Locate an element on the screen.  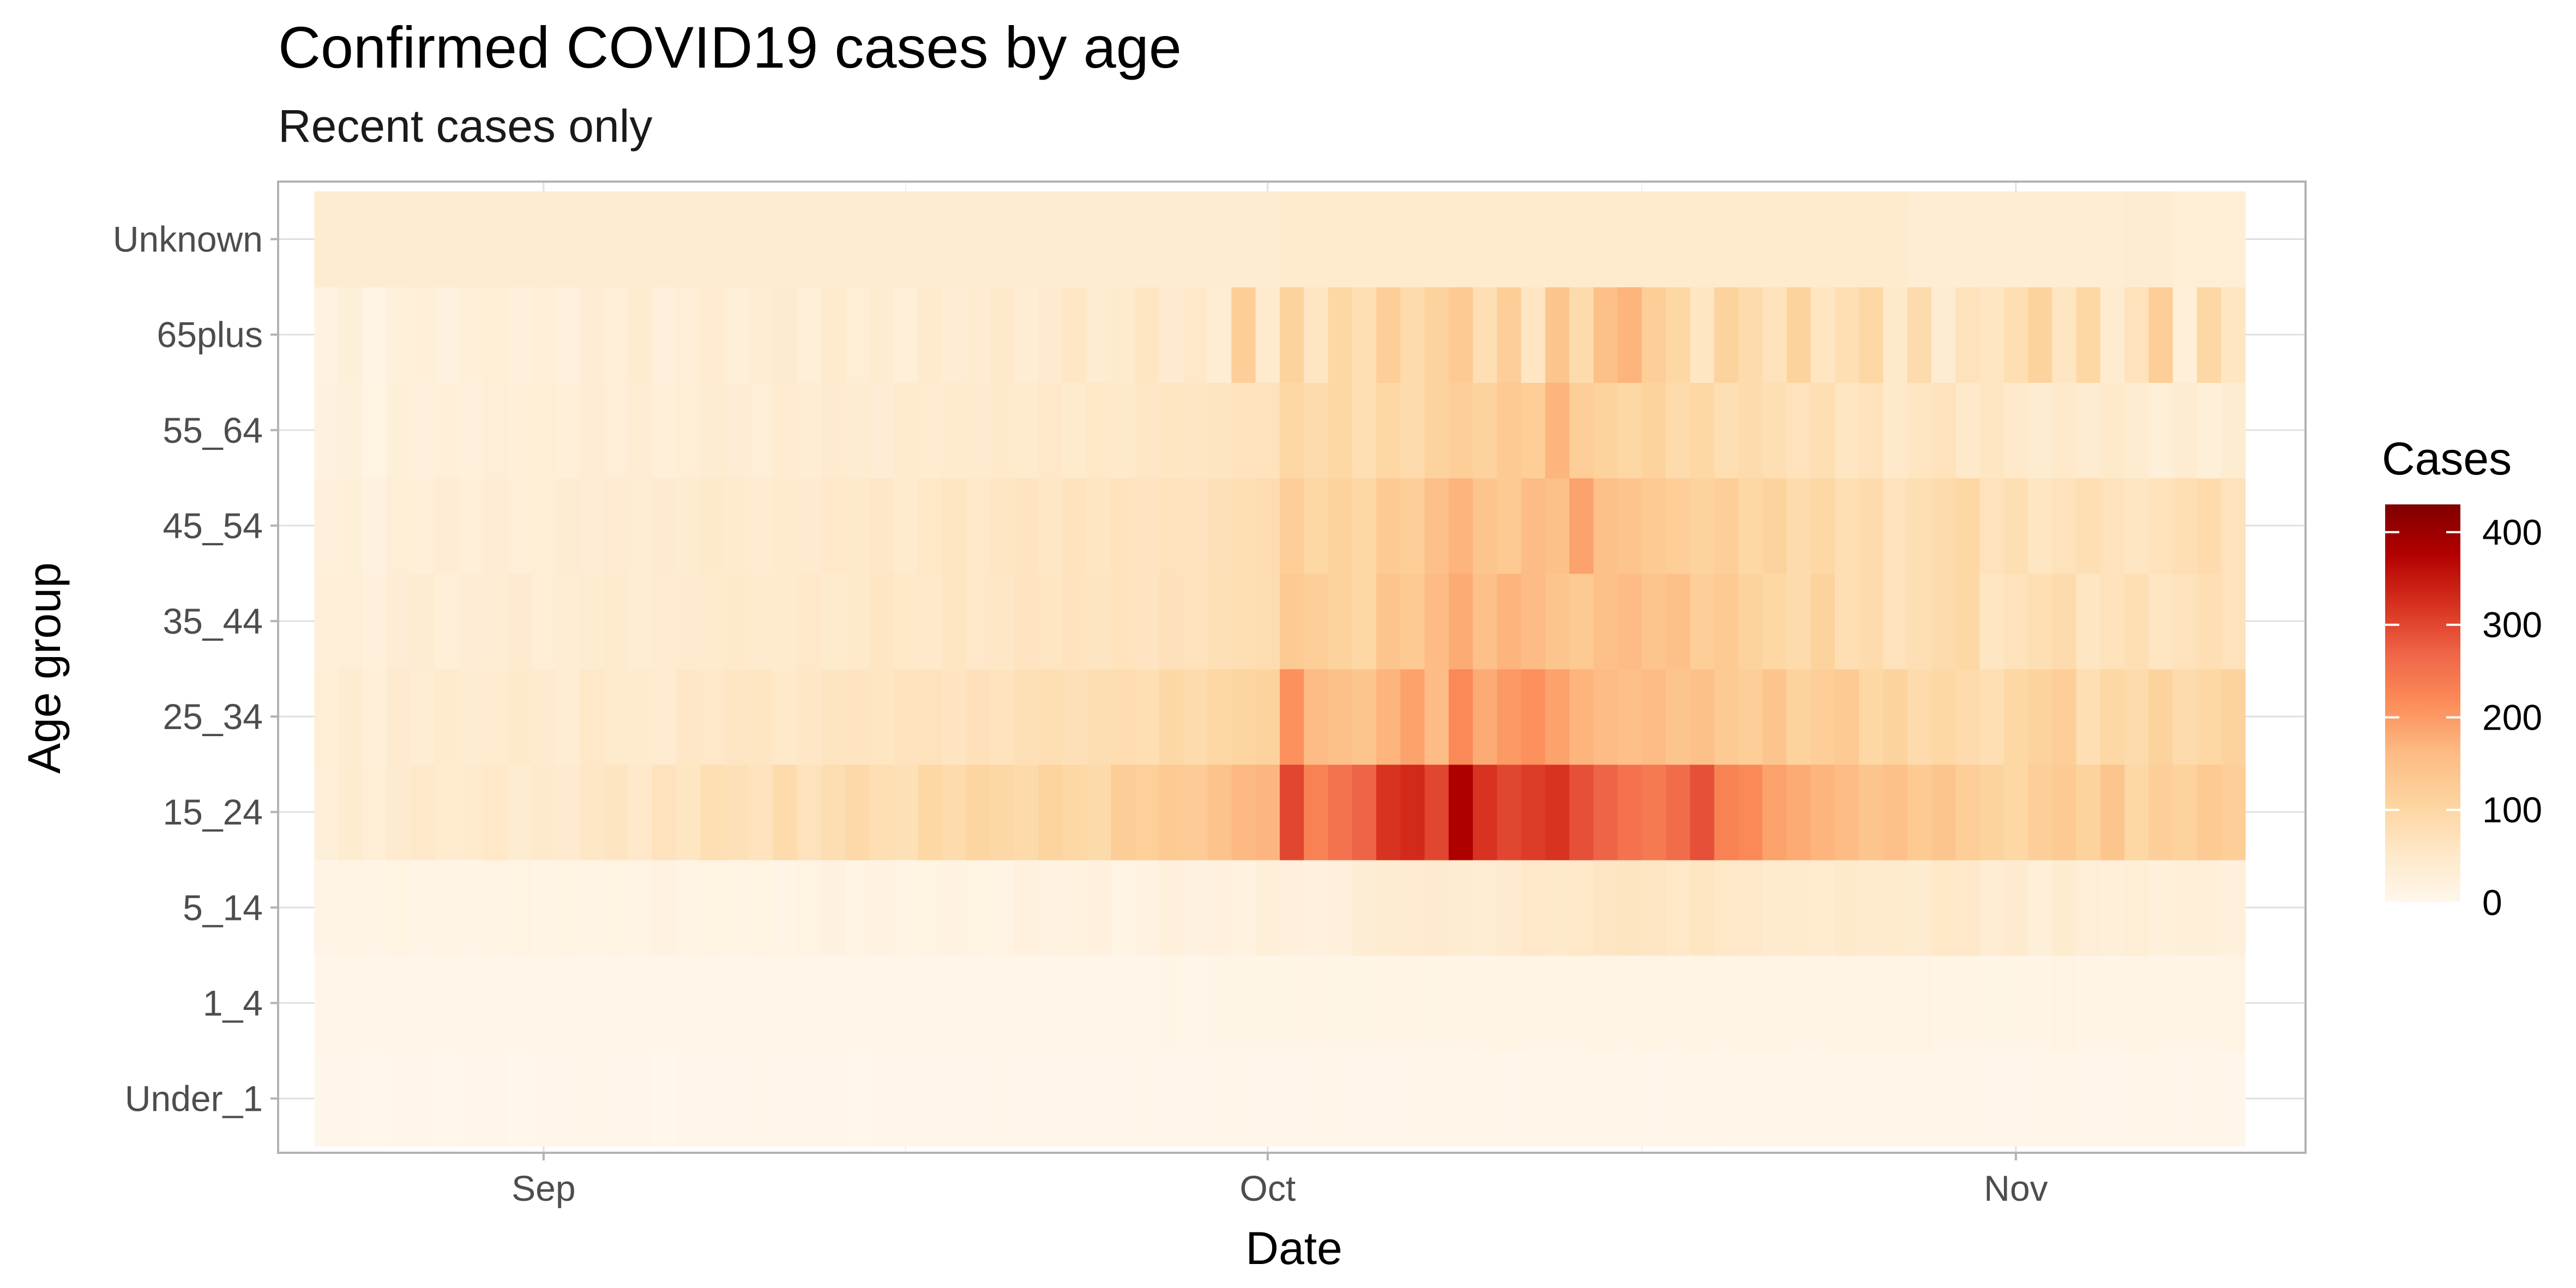
x-axis: Sep Oct Nov is located at coordinates (1279, 1180).